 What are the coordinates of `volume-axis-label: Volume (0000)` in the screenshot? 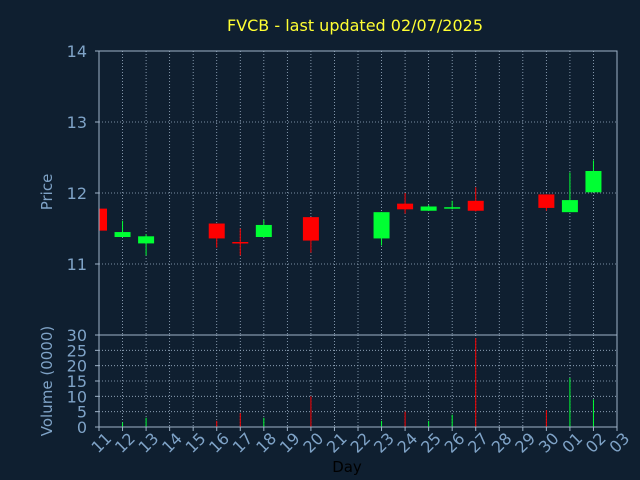 It's located at (47, 381).